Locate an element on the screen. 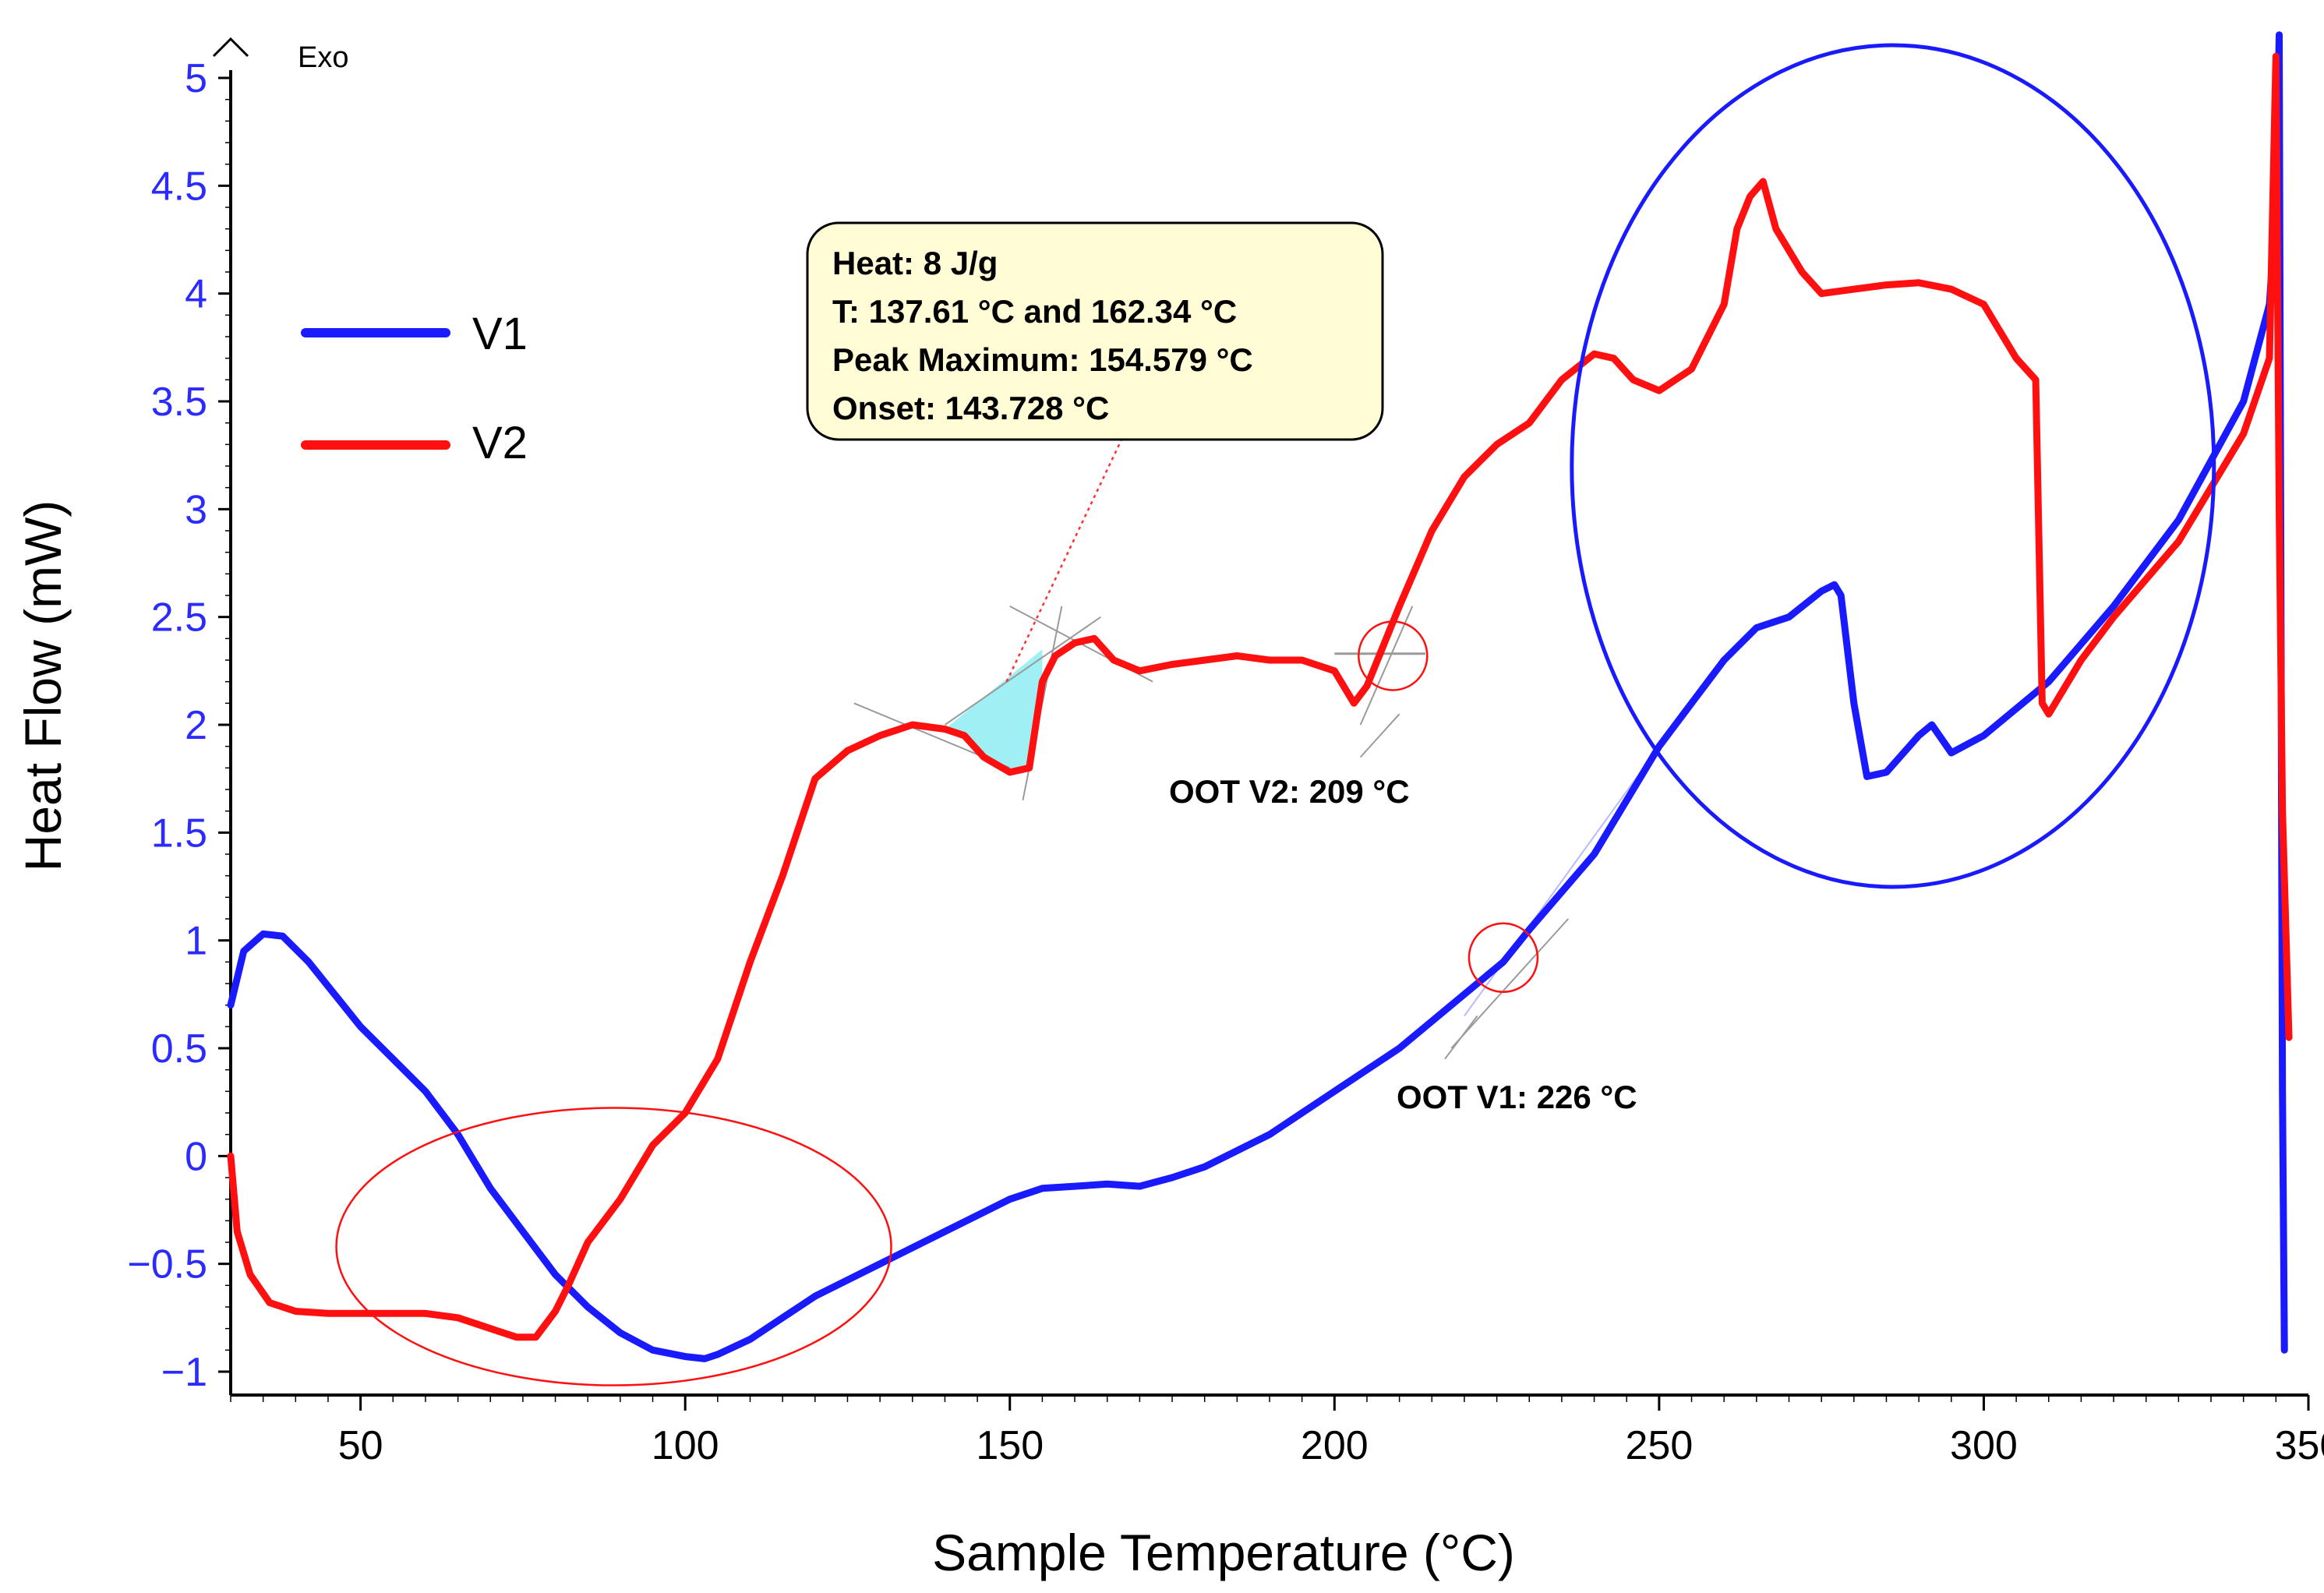 The height and width of the screenshot is (1593, 2324). y-tick-label: 0.5 is located at coordinates (179, 1049).